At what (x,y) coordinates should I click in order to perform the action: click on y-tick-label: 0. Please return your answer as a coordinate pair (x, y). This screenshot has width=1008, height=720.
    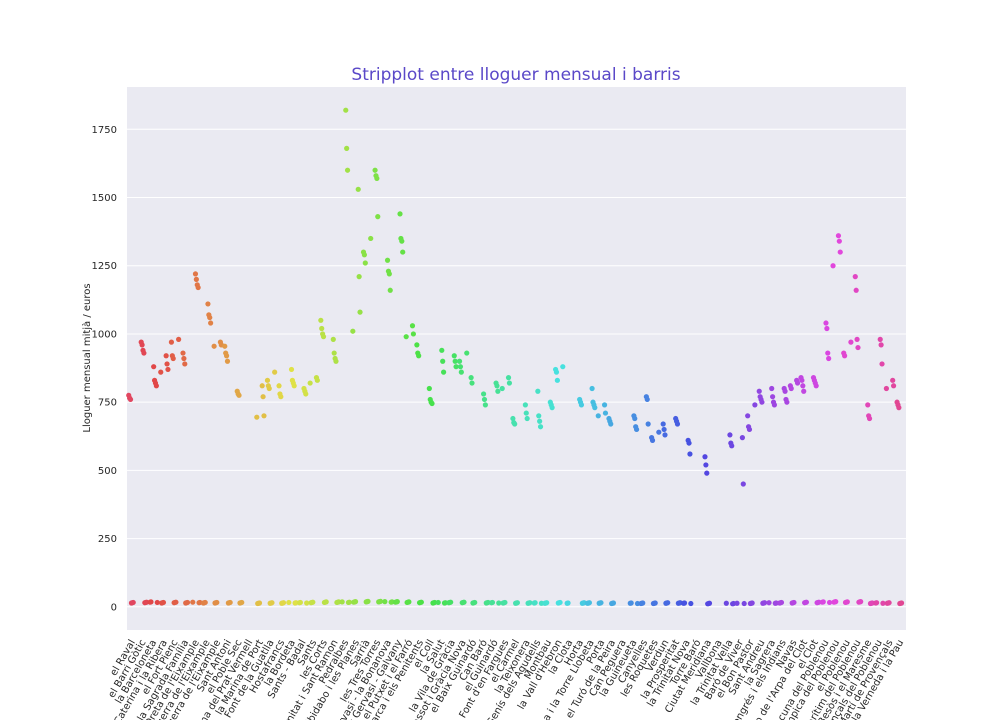
    Looking at the image, I should click on (114, 607).